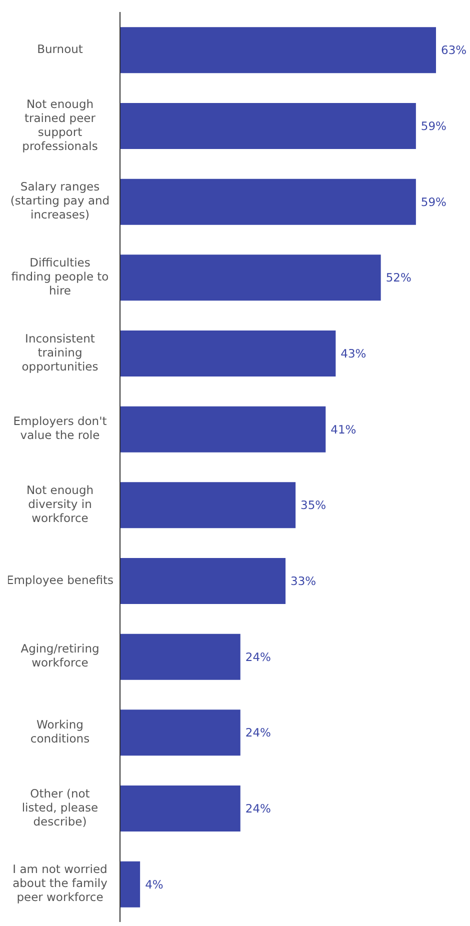  What do you see at coordinates (60, 656) in the screenshot?
I see `y-tick-label: Aging/retiring workforce` at bounding box center [60, 656].